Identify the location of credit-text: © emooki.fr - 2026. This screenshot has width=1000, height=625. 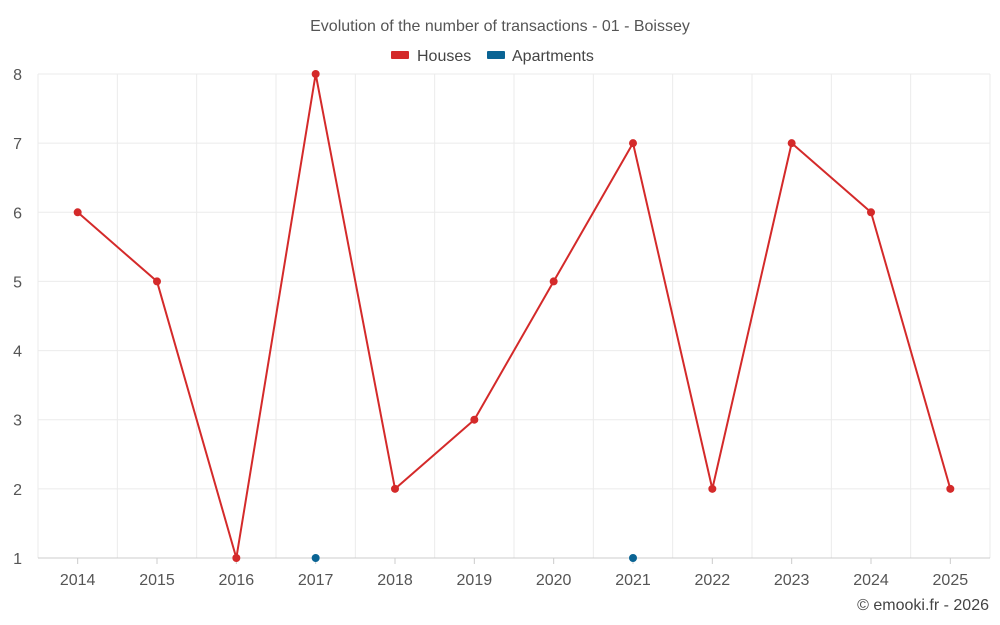
(923, 605).